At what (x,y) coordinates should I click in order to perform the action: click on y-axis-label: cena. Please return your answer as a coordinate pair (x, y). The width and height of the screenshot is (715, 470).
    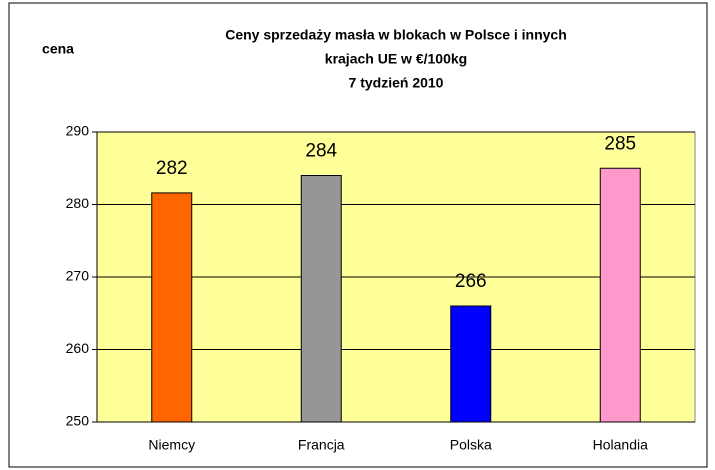
    Looking at the image, I should click on (58, 49).